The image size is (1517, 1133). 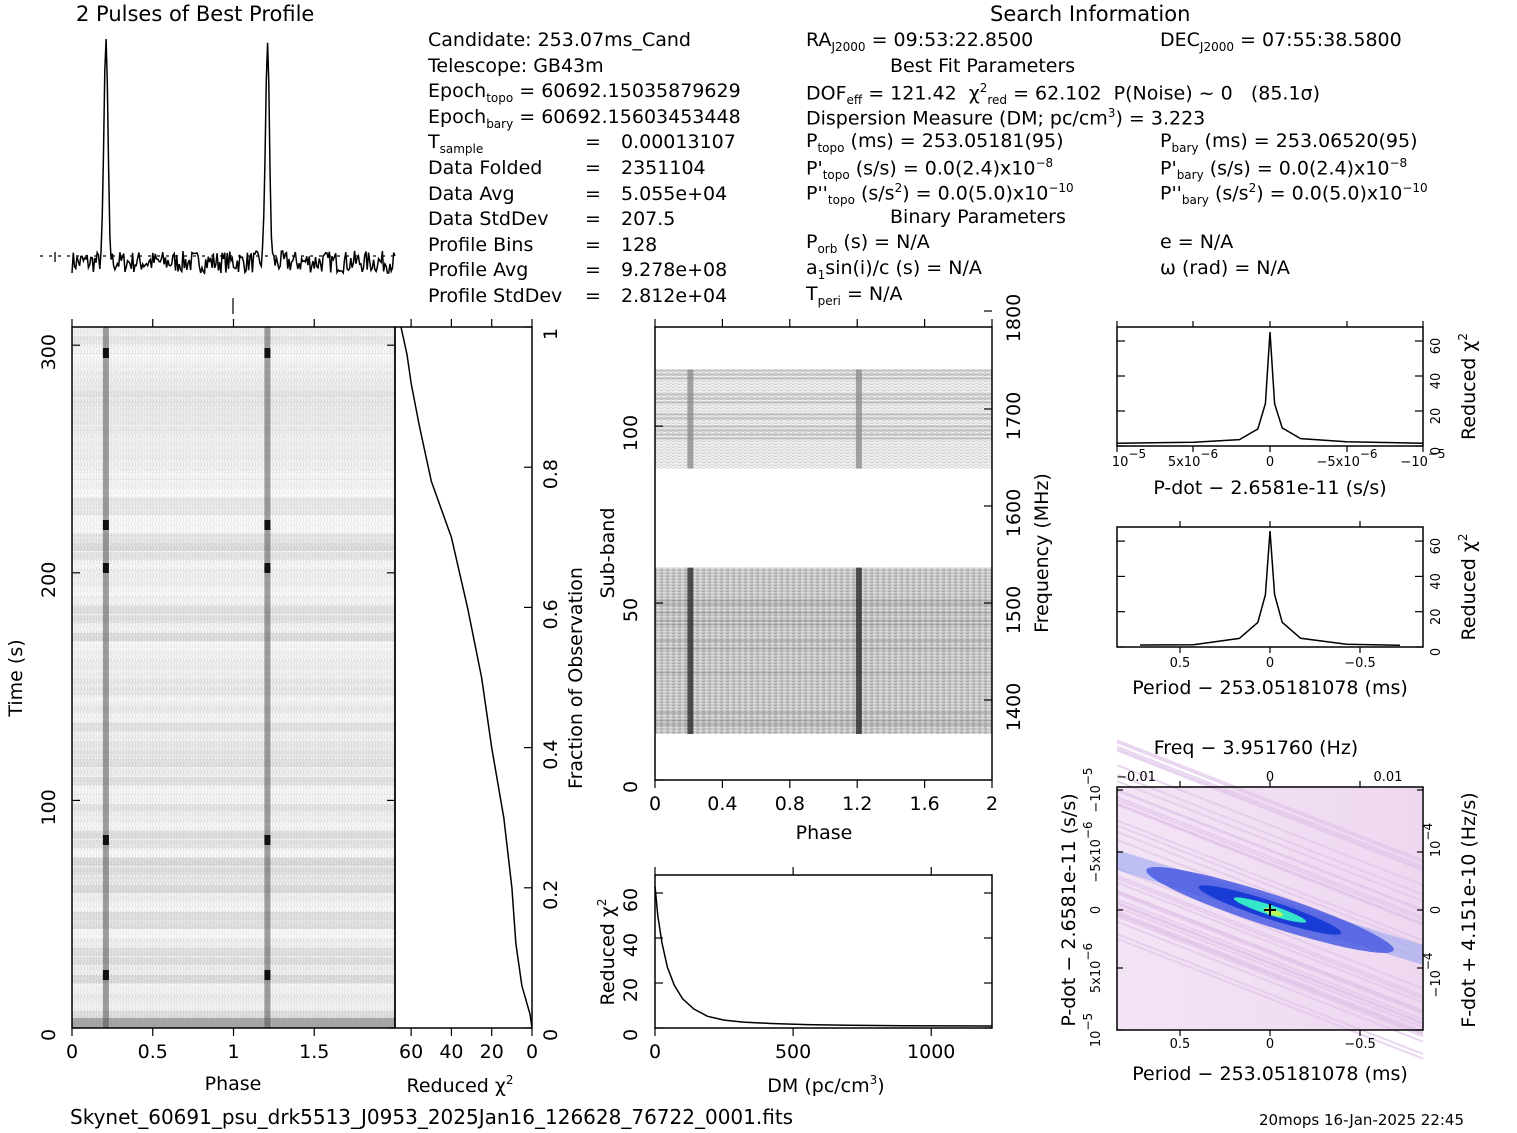 I want to click on profile-line, so click(x=233, y=157).